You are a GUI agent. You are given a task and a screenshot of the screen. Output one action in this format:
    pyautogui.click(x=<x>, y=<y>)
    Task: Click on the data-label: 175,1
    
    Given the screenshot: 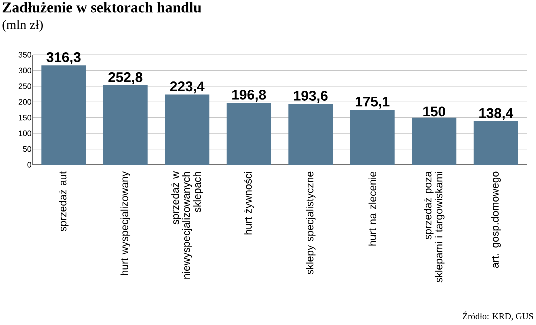 What is the action you would take?
    pyautogui.click(x=373, y=103)
    